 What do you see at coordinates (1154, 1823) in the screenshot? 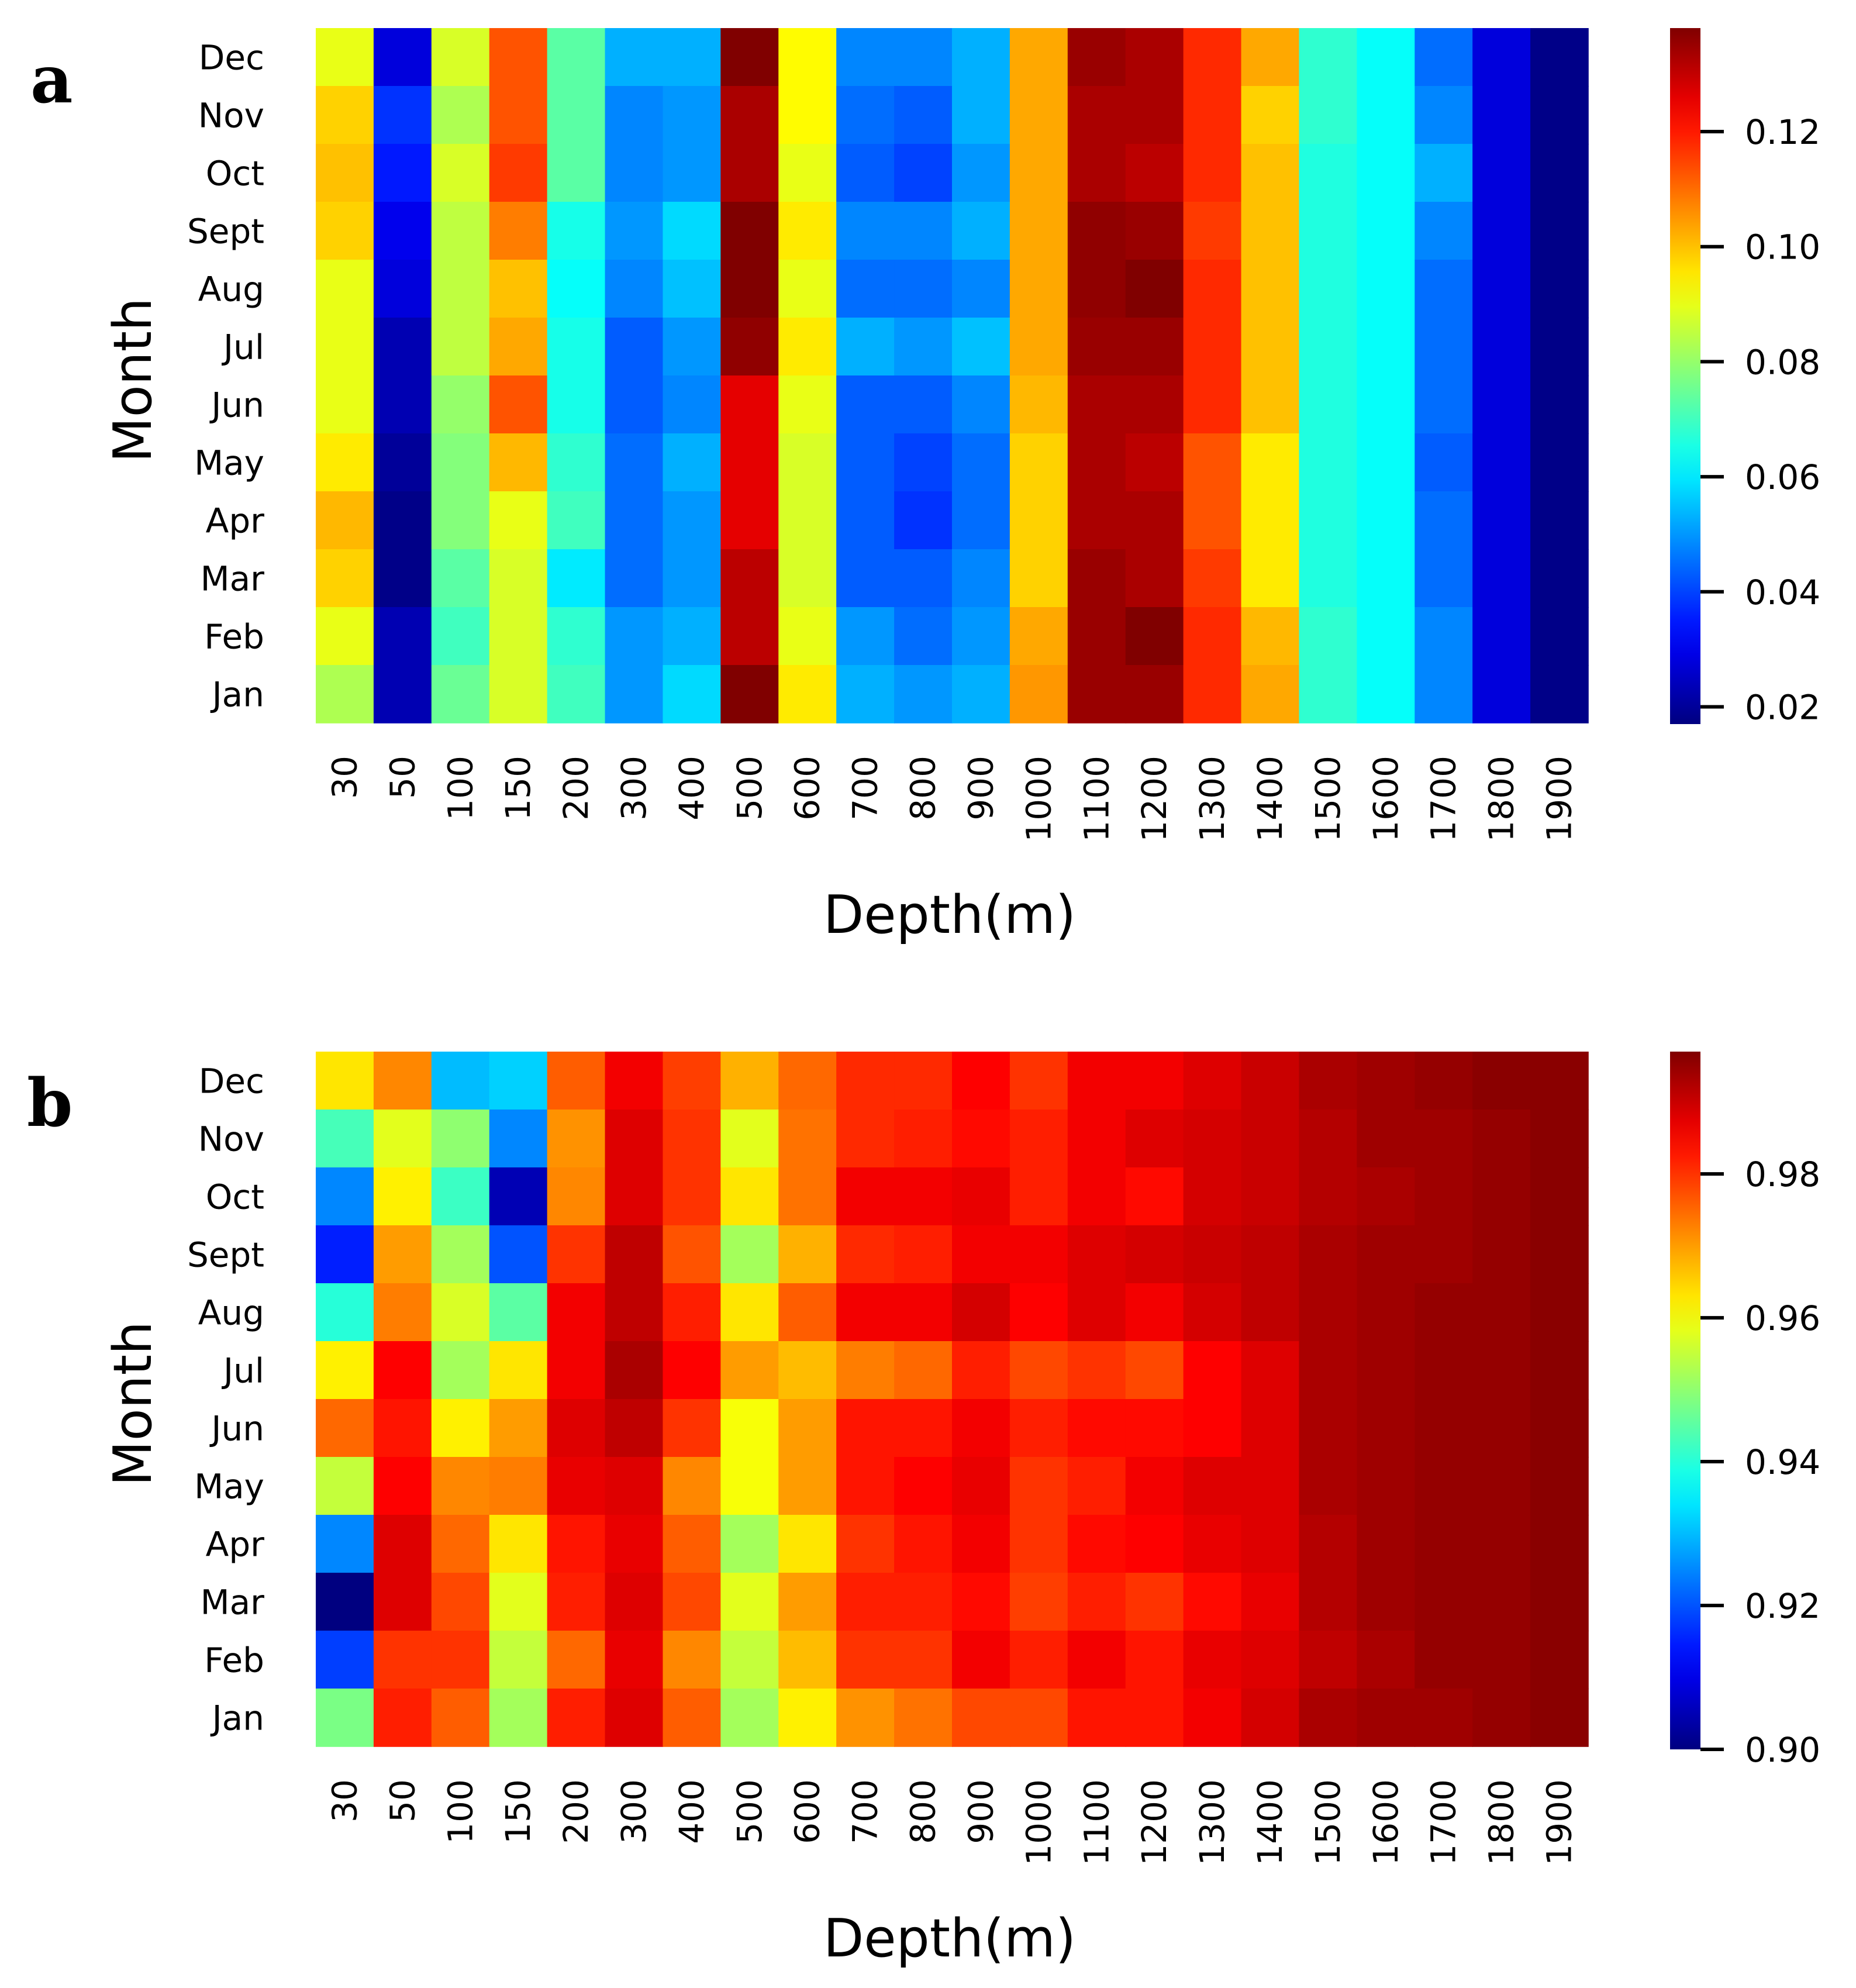
I see `x-tick-label: 1200` at bounding box center [1154, 1823].